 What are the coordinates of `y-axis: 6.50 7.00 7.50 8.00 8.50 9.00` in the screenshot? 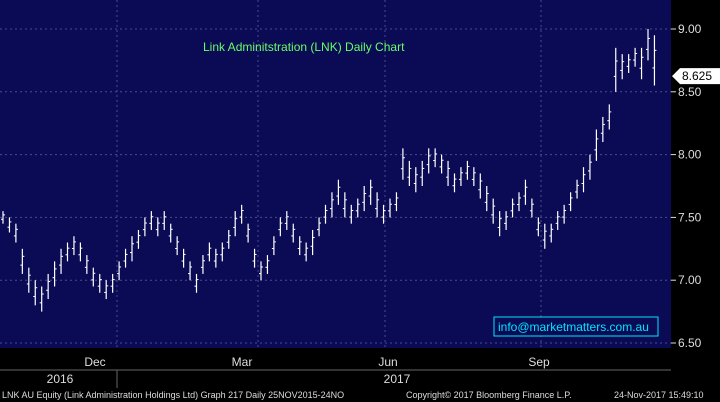 It's located at (686, 186).